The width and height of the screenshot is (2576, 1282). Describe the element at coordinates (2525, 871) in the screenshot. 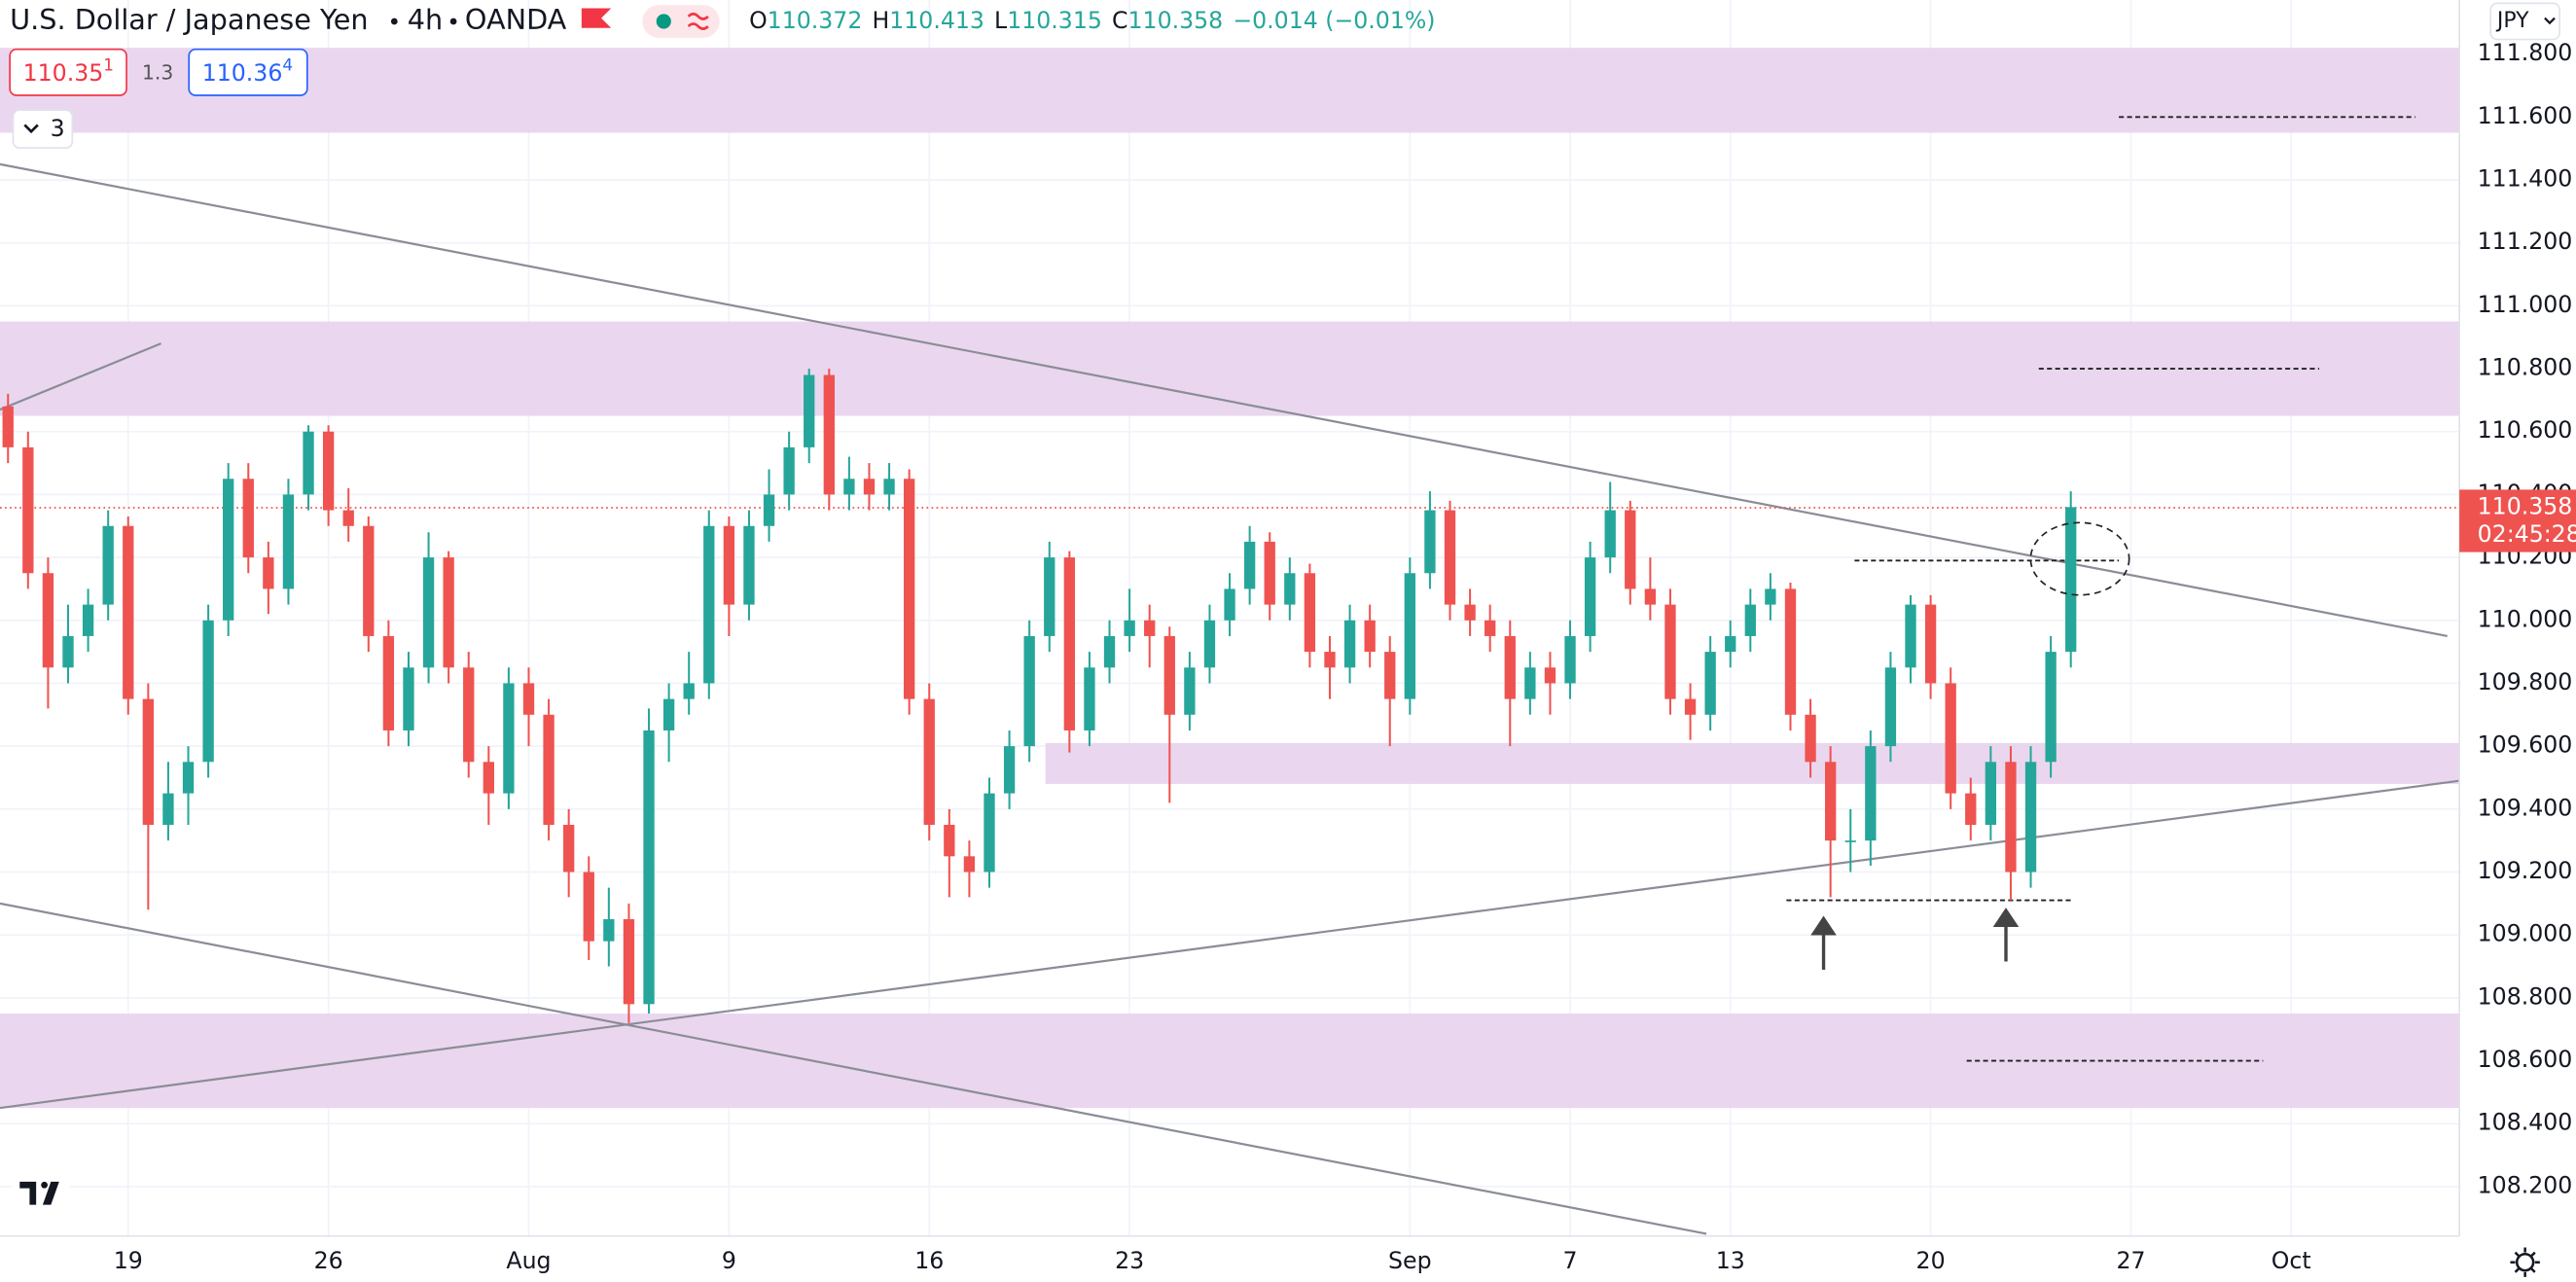

I see `y-tick-label: 109.200` at that location.